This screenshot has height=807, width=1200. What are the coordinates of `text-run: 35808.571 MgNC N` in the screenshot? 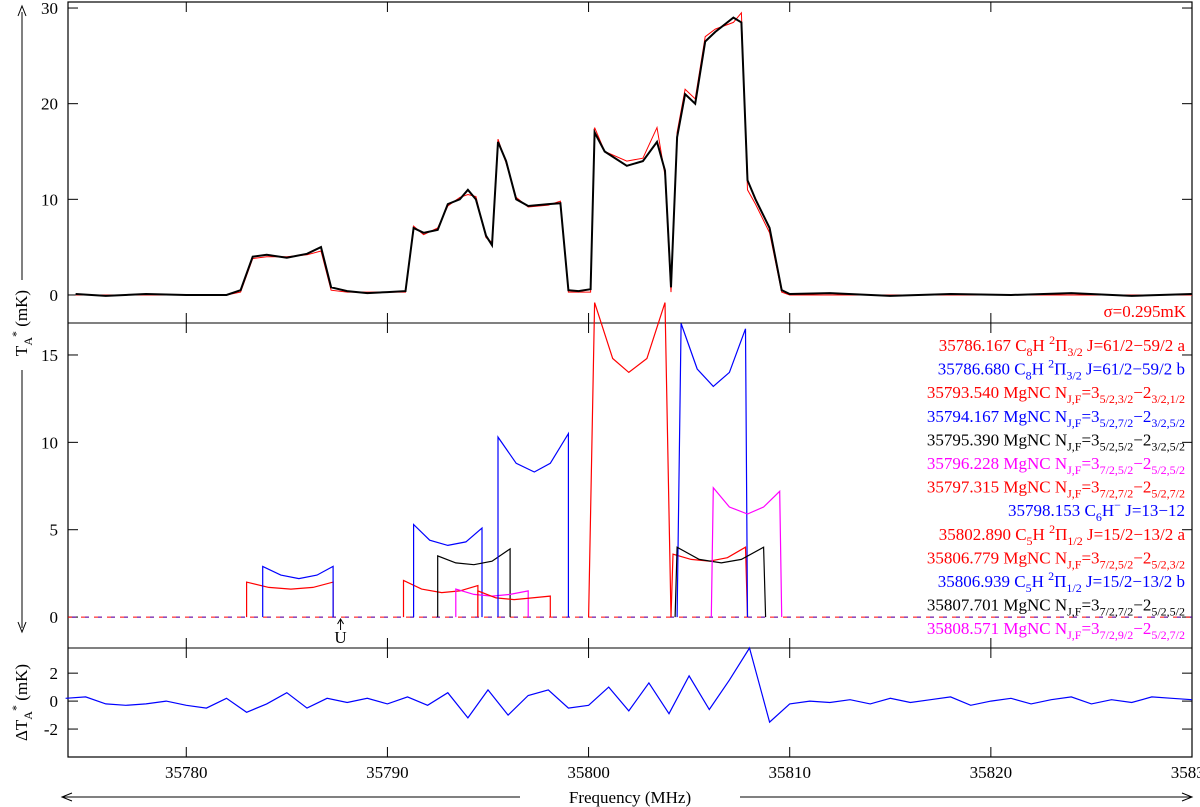 It's located at (997, 628).